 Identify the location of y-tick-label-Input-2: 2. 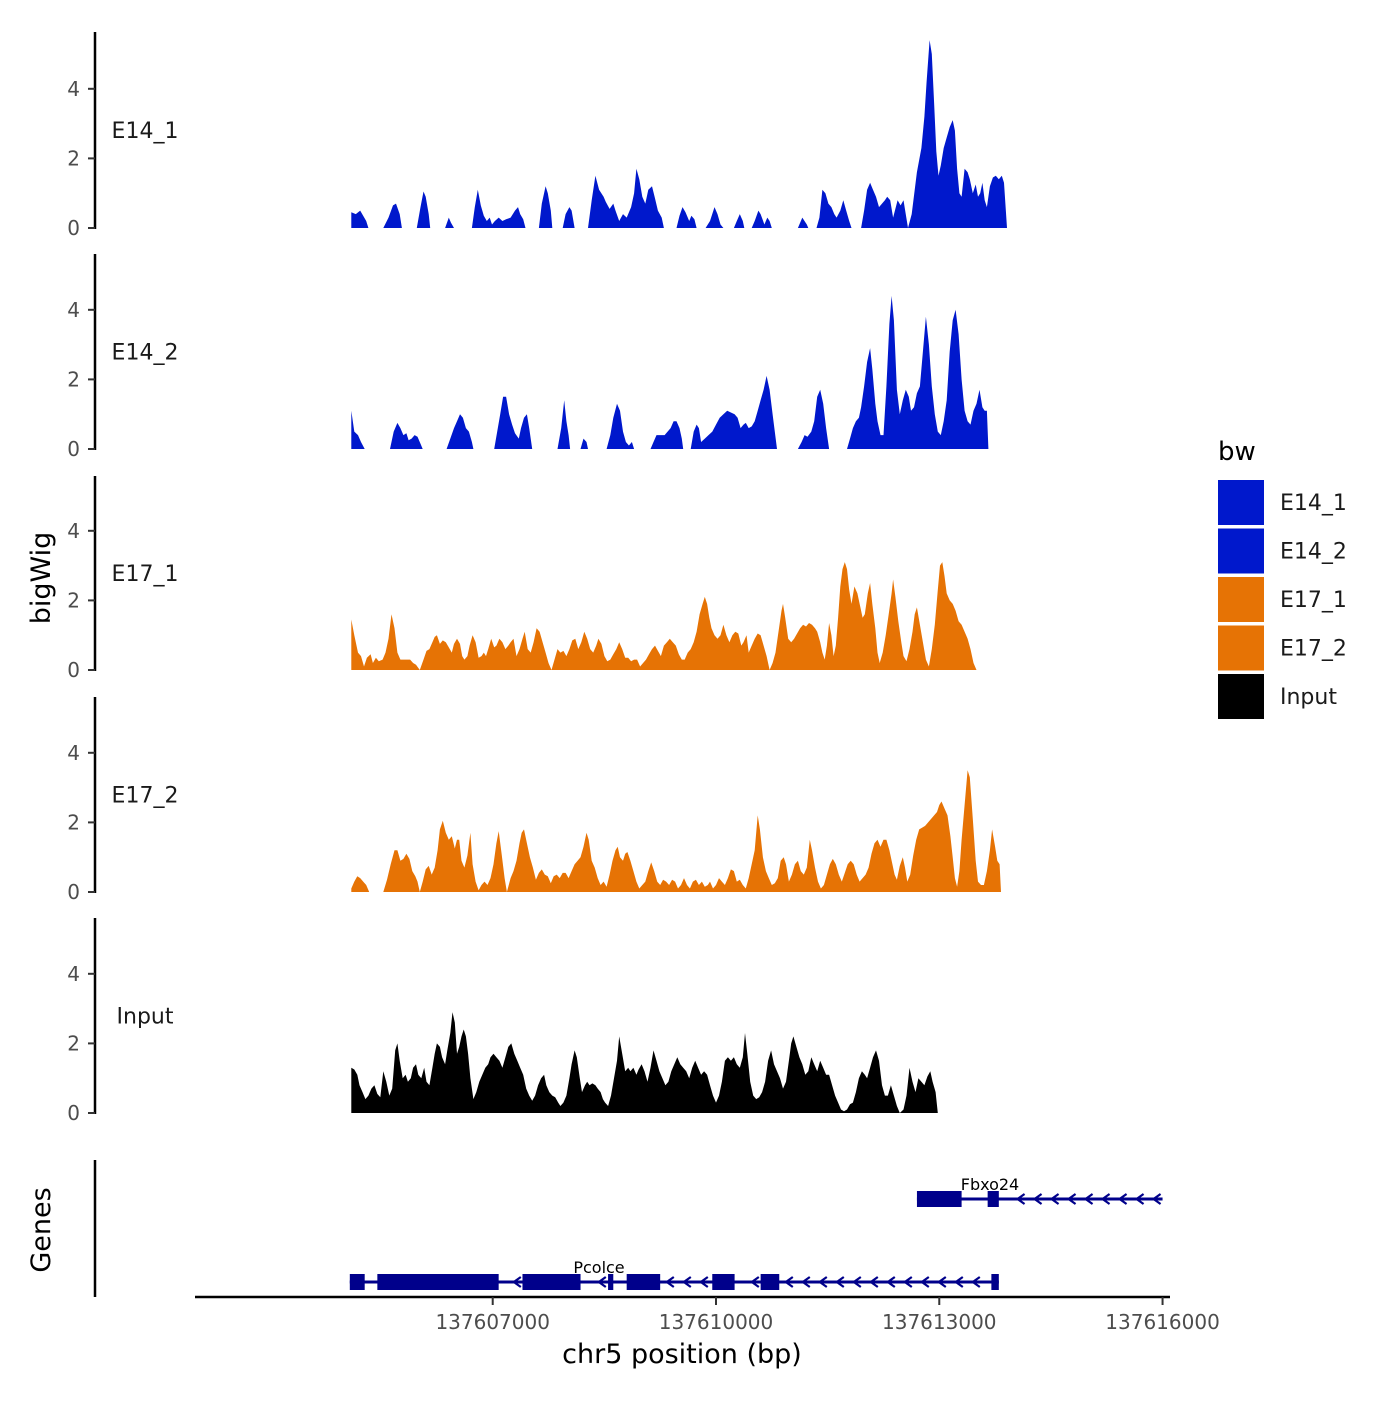
(73, 1043).